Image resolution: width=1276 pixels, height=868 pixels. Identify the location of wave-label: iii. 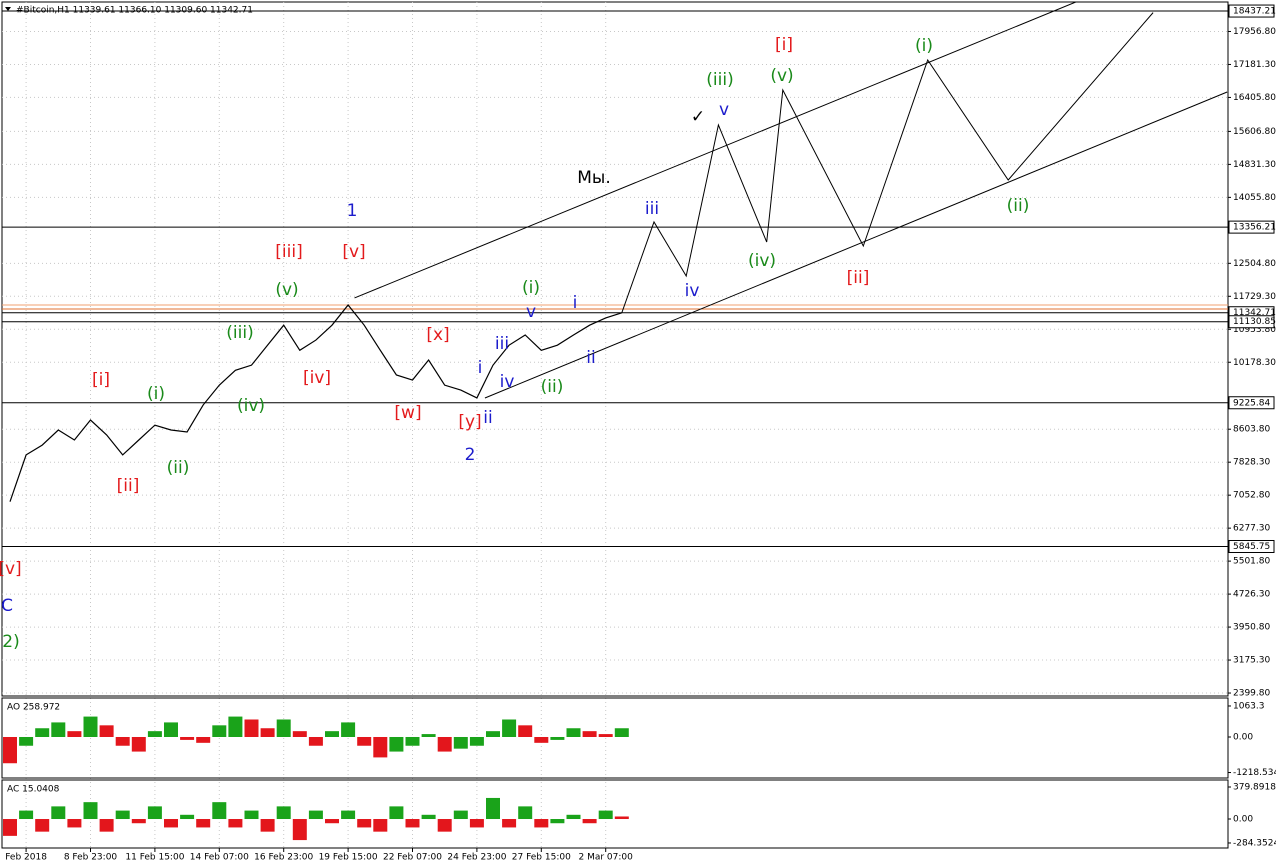
(652, 209).